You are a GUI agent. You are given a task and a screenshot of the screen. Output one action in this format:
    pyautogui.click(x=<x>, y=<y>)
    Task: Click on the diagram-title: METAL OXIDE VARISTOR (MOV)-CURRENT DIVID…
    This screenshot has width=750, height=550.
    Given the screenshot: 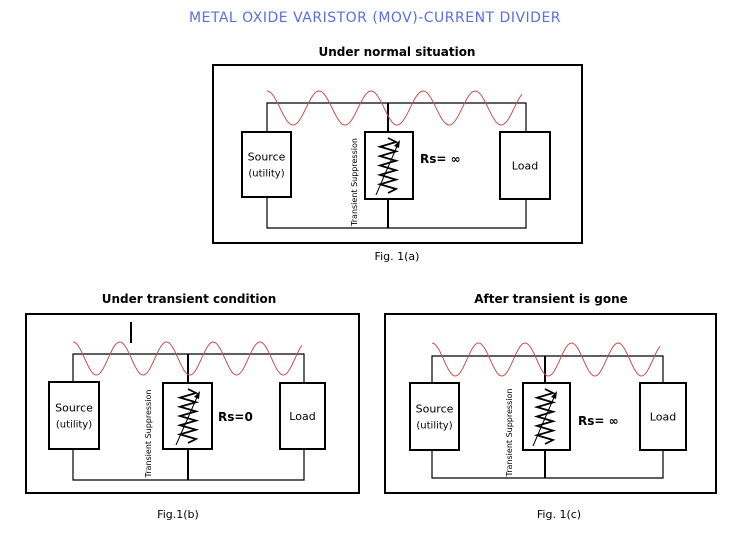 What is the action you would take?
    pyautogui.click(x=375, y=18)
    